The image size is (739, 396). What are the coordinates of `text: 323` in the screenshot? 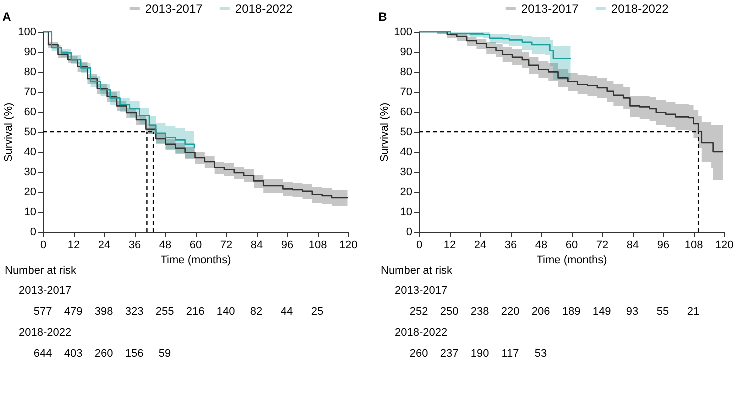 It's located at (134, 312).